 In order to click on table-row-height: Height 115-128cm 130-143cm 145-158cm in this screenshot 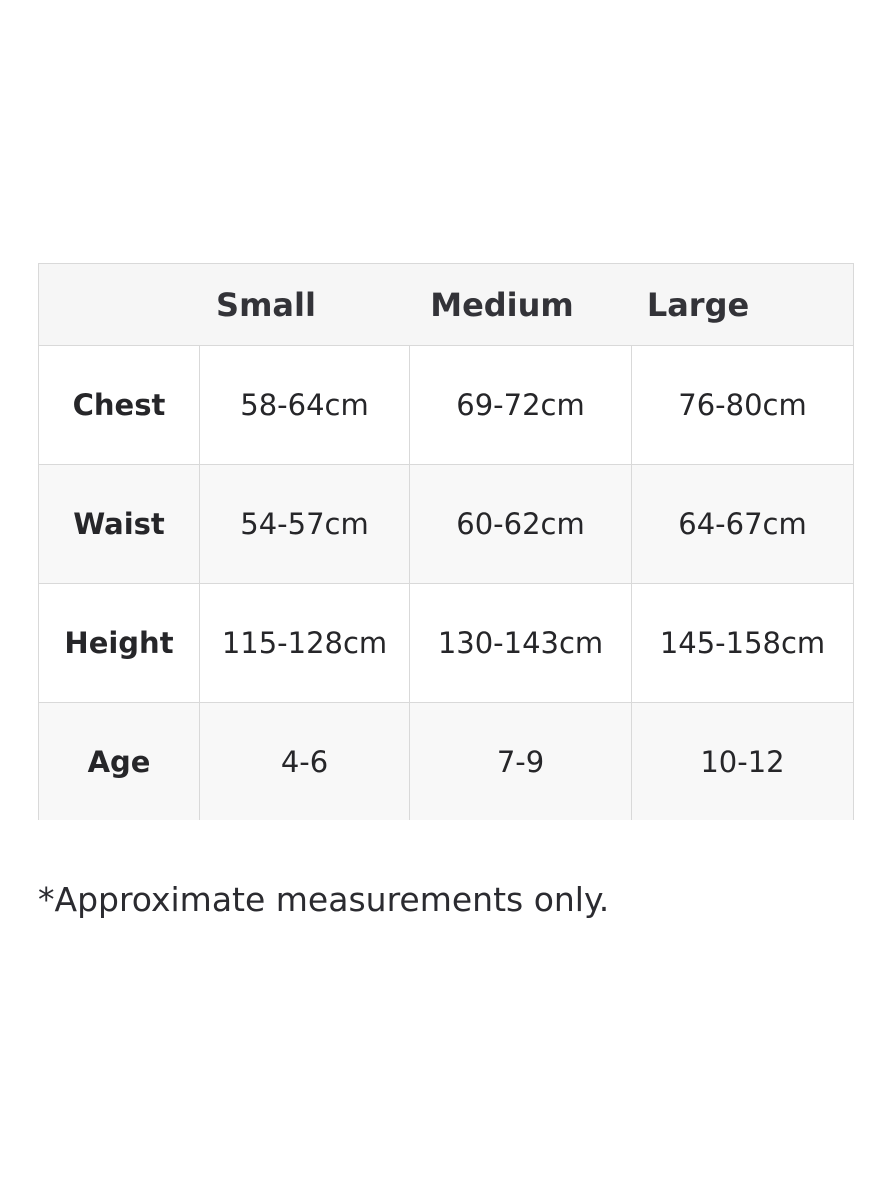, I will do `click(446, 643)`.